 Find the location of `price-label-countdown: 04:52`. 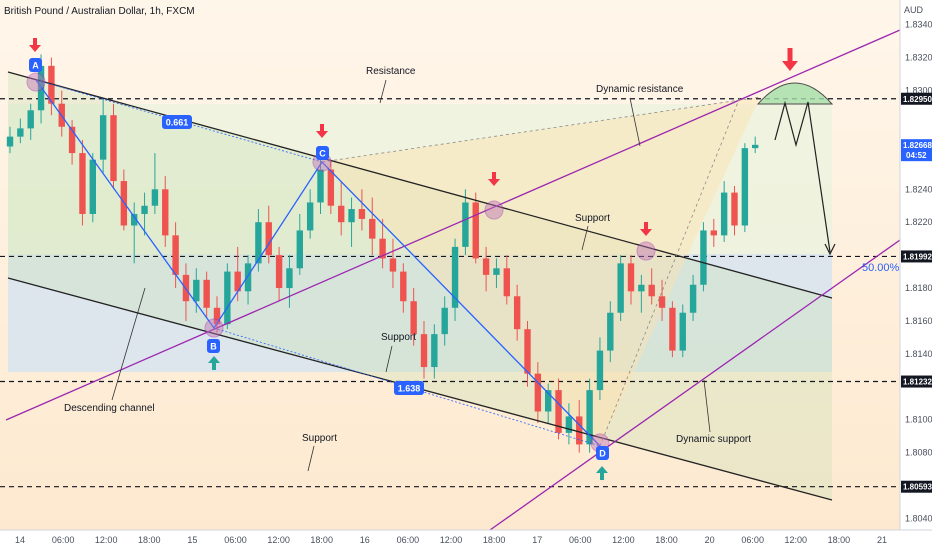

price-label-countdown: 04:52 is located at coordinates (916, 155).